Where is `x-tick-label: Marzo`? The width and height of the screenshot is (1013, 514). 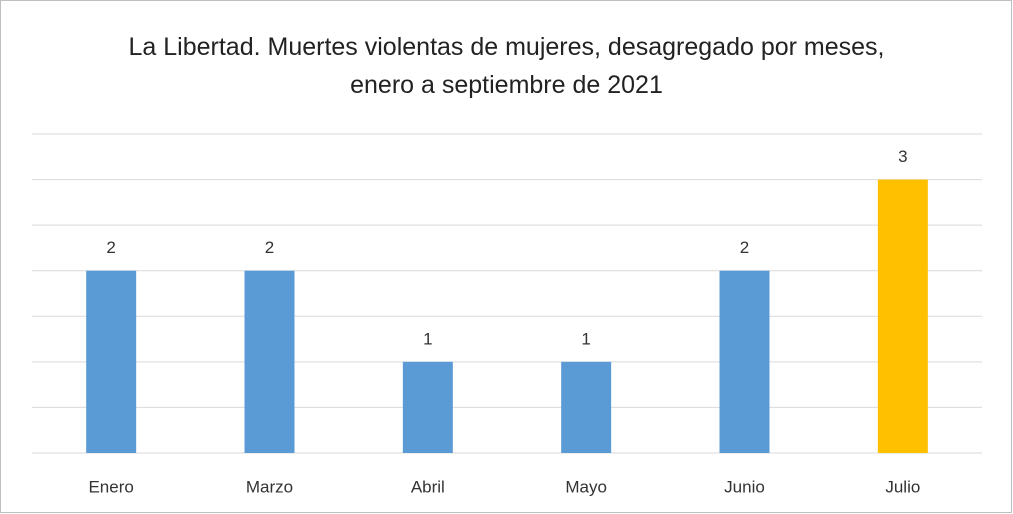 x-tick-label: Marzo is located at coordinates (269, 486).